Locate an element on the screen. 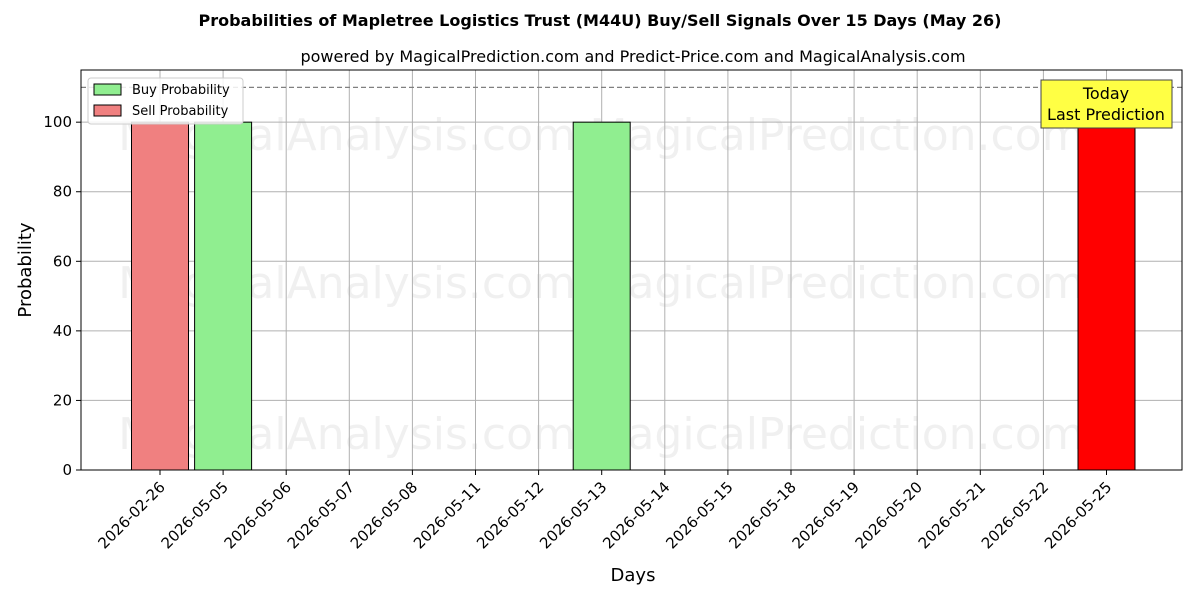  today-annotation-line1: Today is located at coordinates (1105, 93).